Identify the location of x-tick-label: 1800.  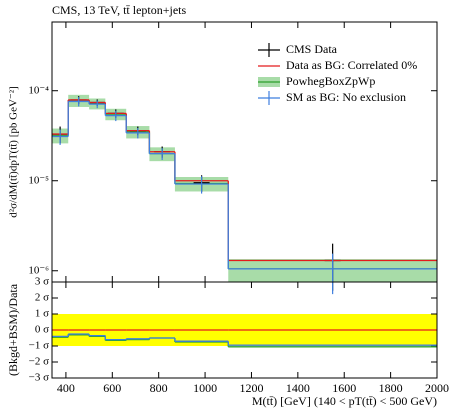
(391, 388).